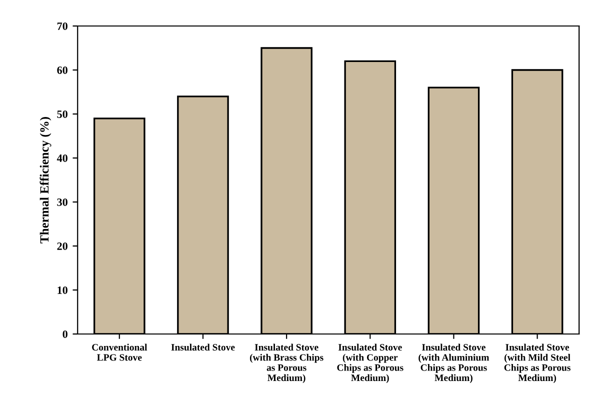 This screenshot has width=597, height=400. What do you see at coordinates (46, 180) in the screenshot?
I see `y-axis-title: Thermal Efficiency (%)` at bounding box center [46, 180].